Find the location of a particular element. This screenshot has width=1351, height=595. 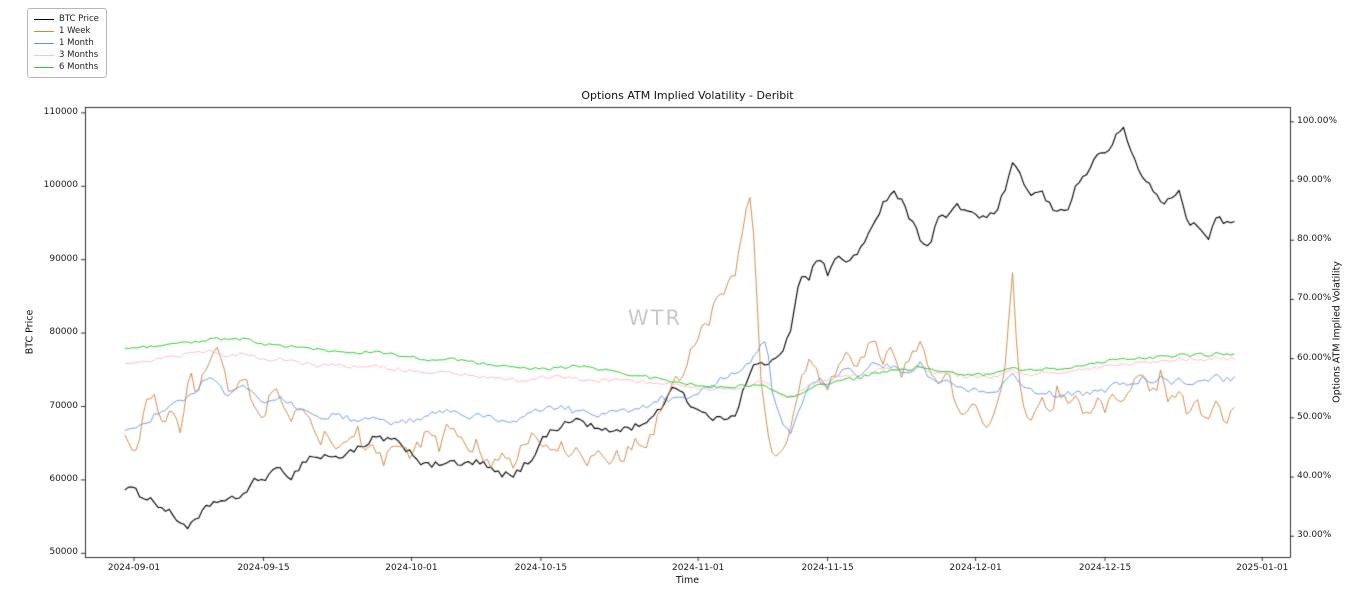

legend: BTC Price 1 Week 1 Month 3 Months 6 Months is located at coordinates (67, 43).